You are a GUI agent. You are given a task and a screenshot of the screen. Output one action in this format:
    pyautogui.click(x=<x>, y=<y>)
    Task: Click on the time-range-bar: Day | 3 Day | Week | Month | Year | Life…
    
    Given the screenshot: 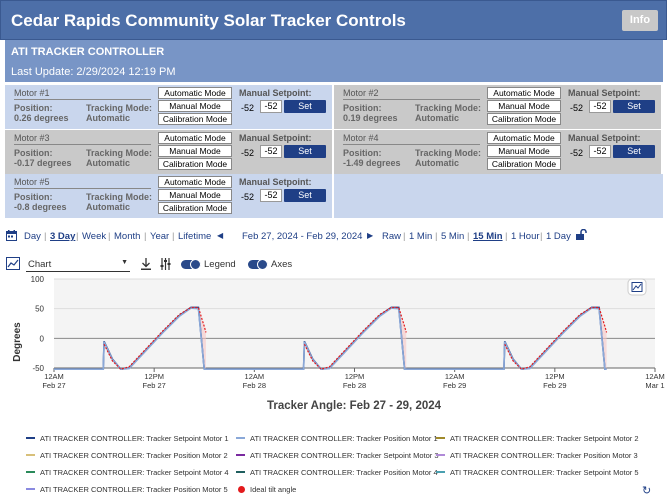 What is the action you would take?
    pyautogui.click(x=333, y=237)
    